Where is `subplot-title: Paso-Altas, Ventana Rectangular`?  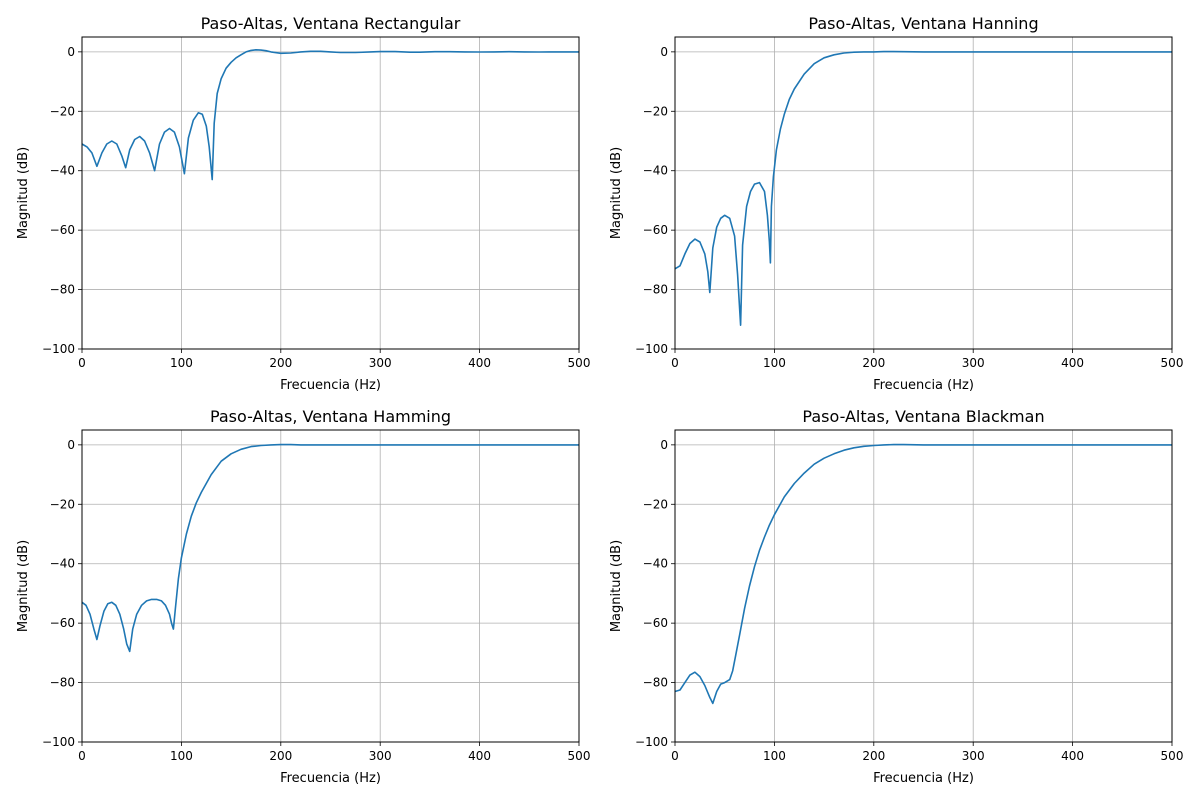 subplot-title: Paso-Altas, Ventana Rectangular is located at coordinates (331, 23).